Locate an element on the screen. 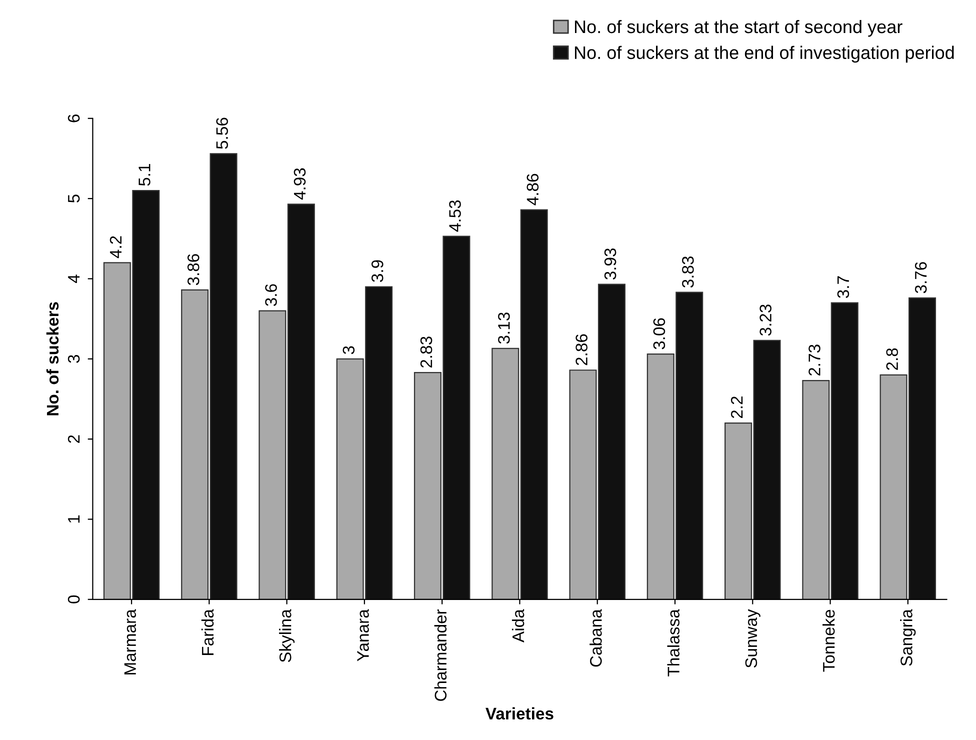 The height and width of the screenshot is (740, 976). data-label: 4.53 is located at coordinates (455, 216).